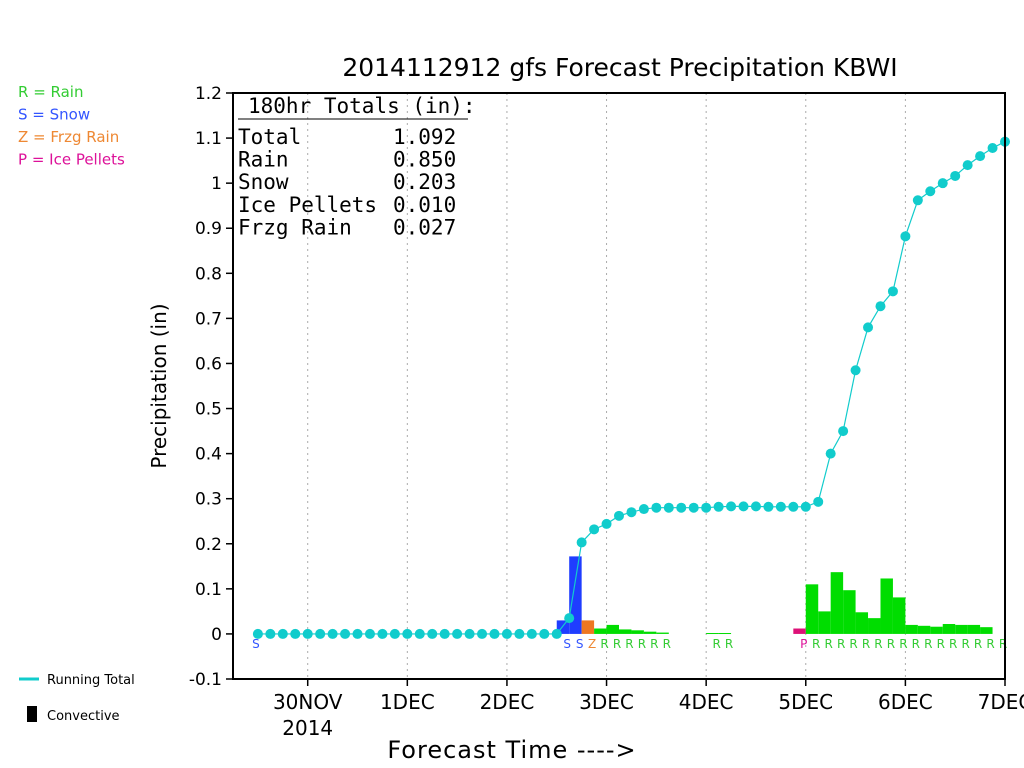  Describe the element at coordinates (706, 702) in the screenshot. I see `x-tick-label: 4DEC` at that location.